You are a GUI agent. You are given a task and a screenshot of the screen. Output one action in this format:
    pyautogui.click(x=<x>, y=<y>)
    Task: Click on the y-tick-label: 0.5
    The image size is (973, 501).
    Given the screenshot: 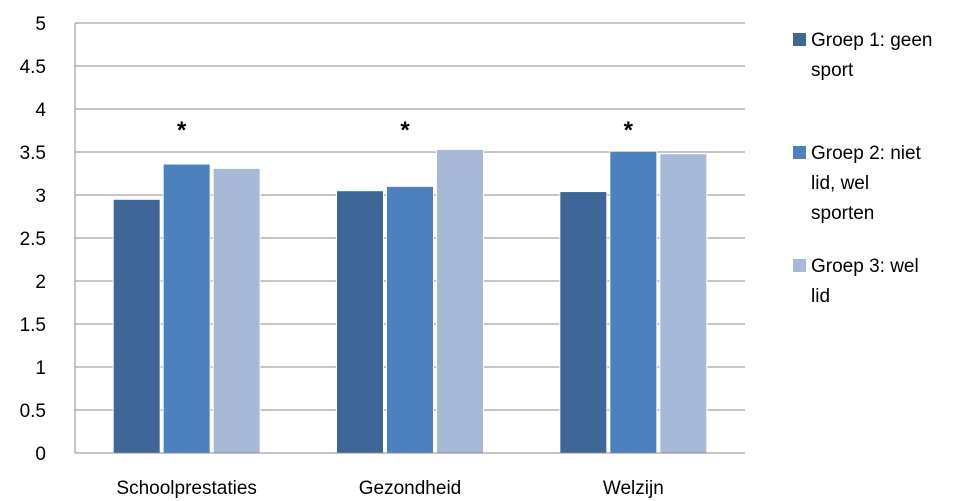 What is the action you would take?
    pyautogui.click(x=33, y=411)
    